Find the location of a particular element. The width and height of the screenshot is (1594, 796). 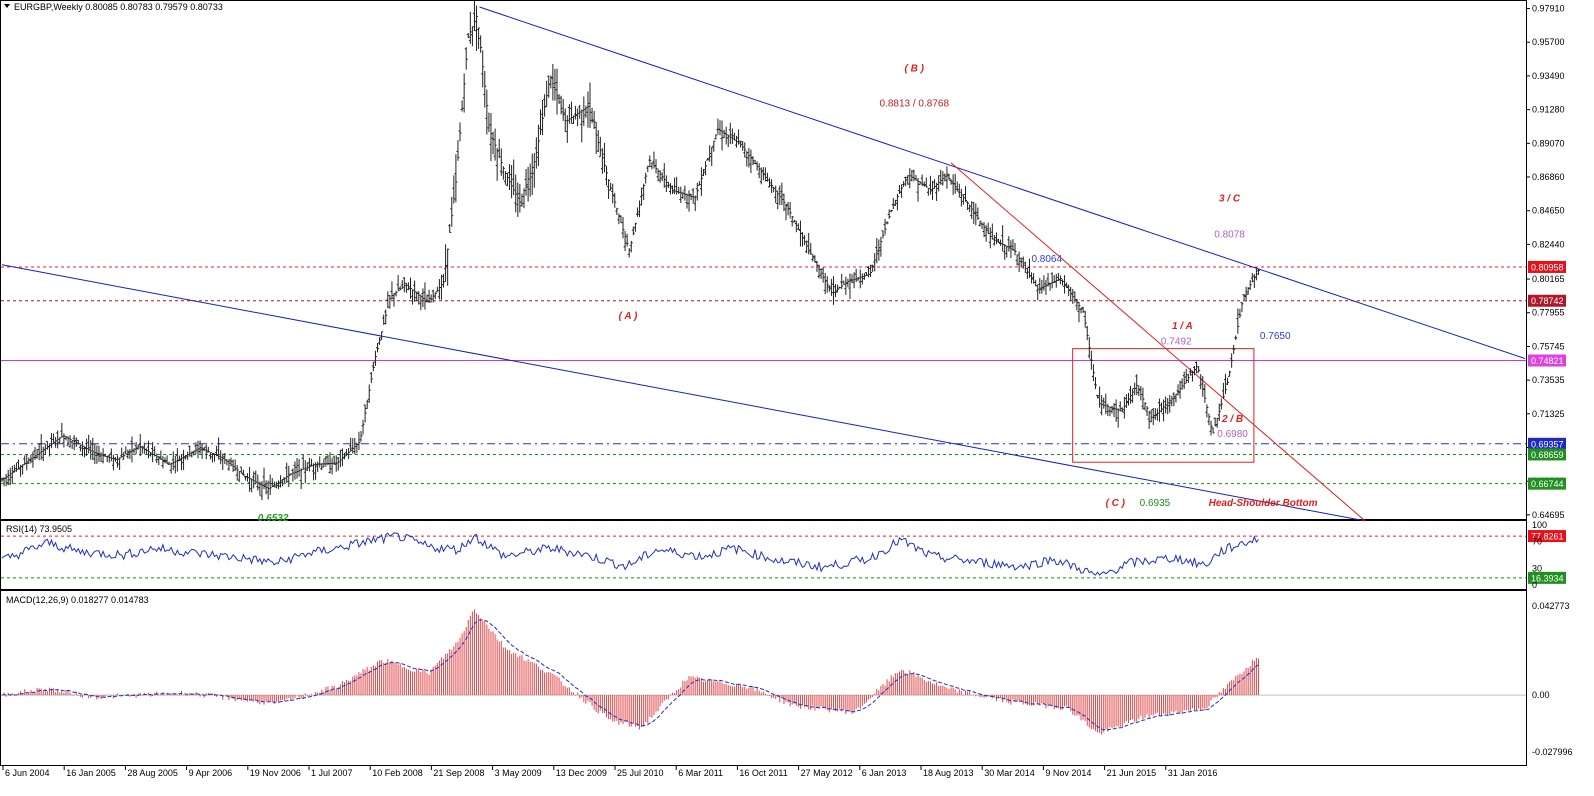

macd-label: MACD(12,26,9) 0.018277 0.014783 is located at coordinates (77, 600).